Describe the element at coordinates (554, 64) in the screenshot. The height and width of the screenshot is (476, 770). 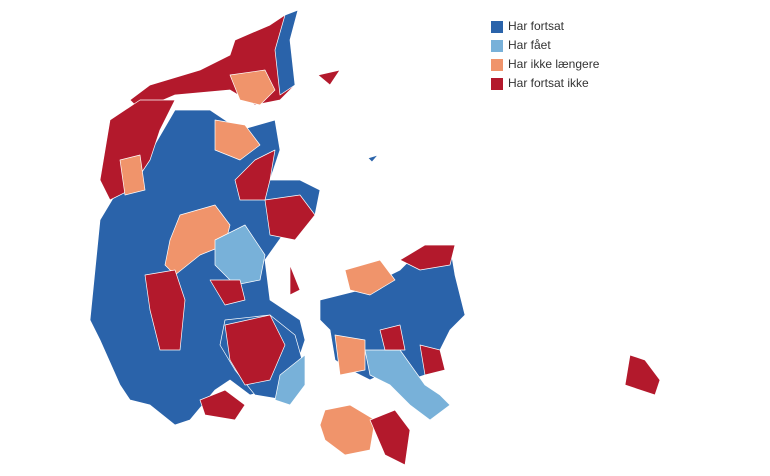
I see `legend-label: Har ikke længere` at that location.